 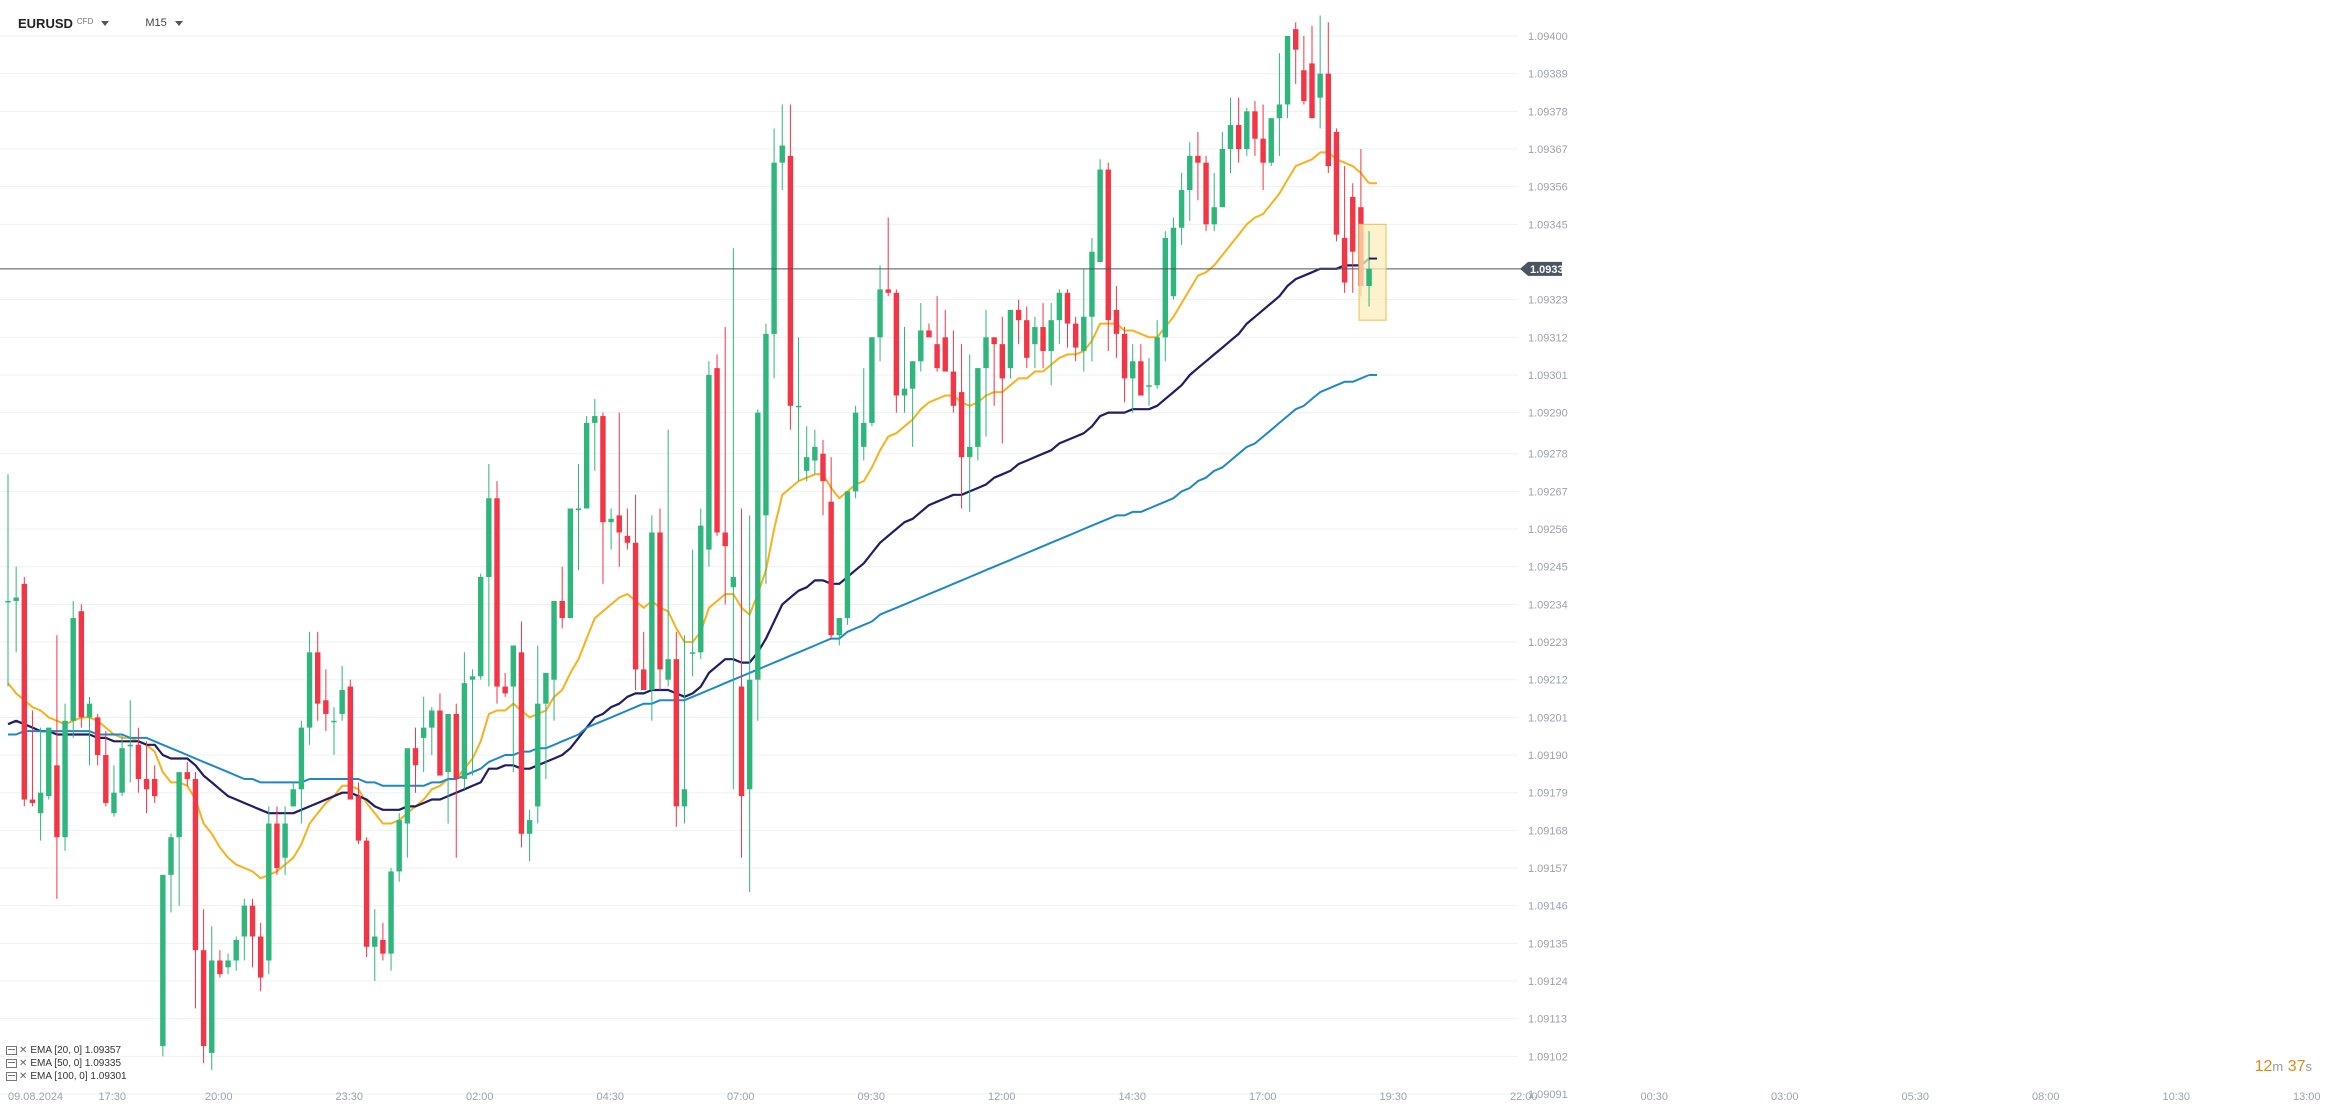 I want to click on timeframe-dropdown-icon, so click(x=178, y=23).